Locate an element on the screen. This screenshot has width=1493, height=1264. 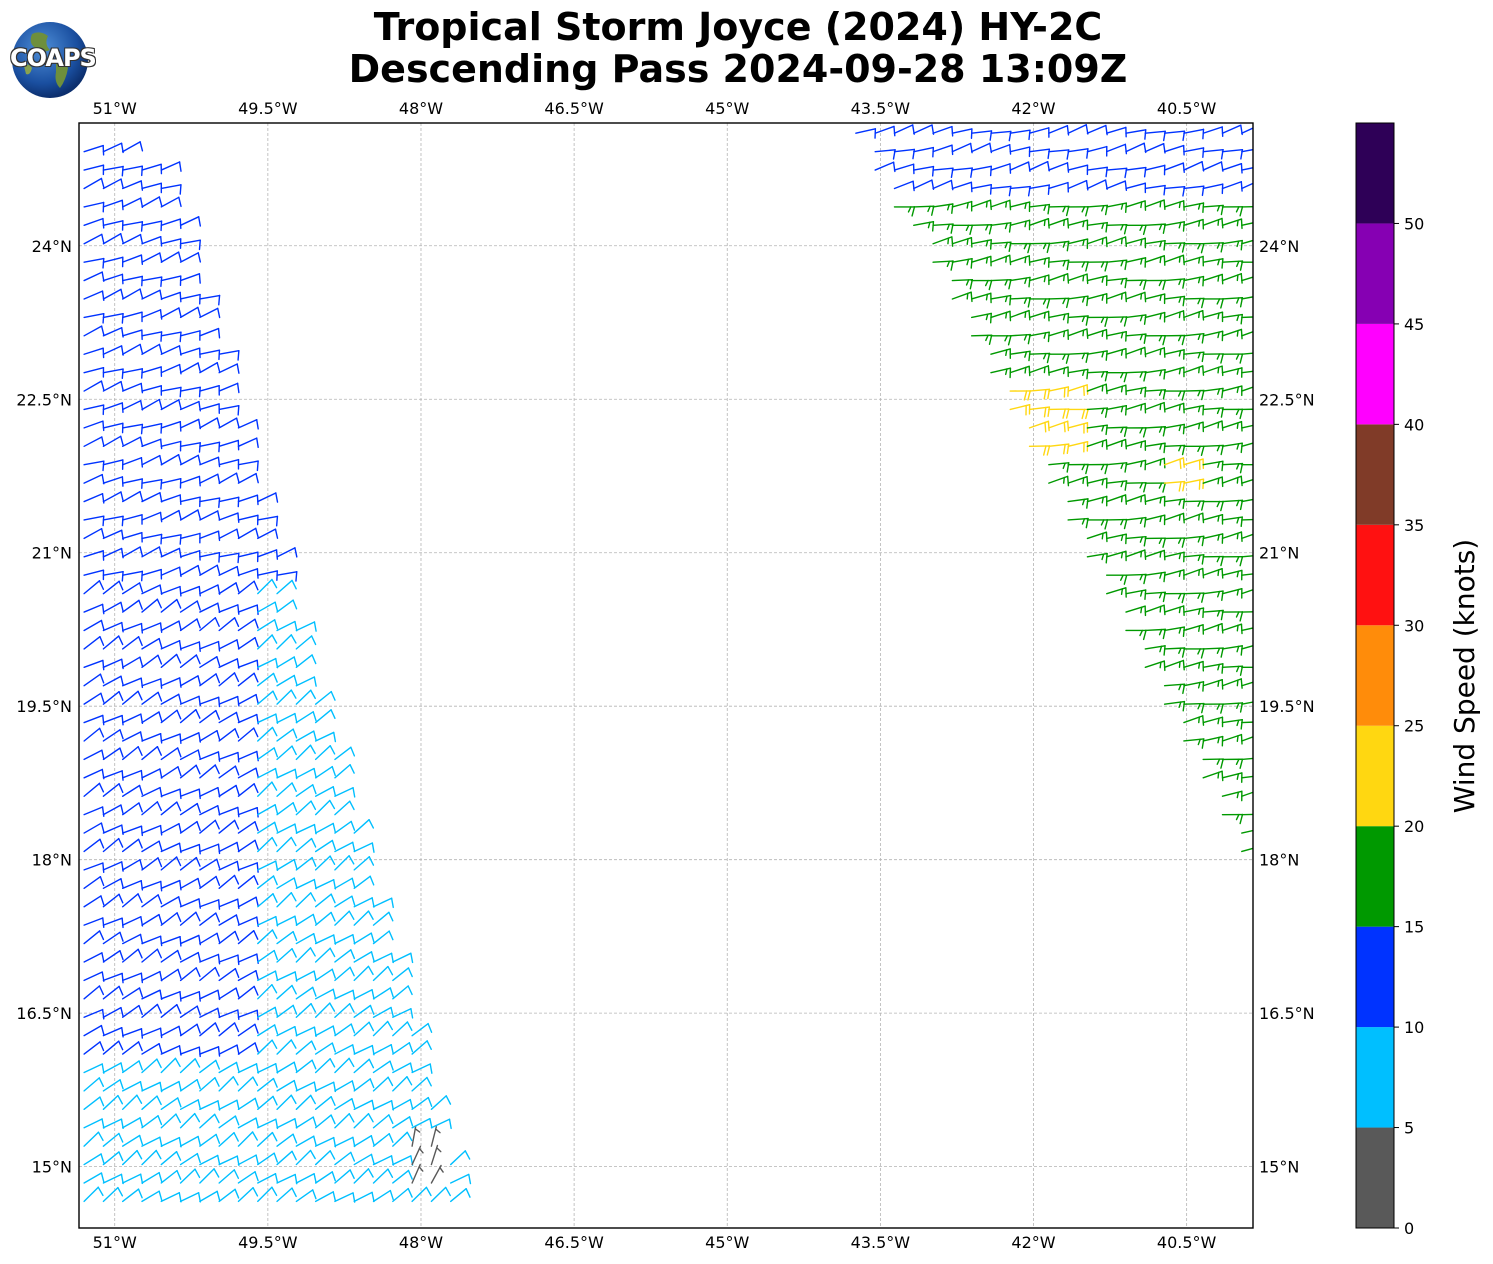
colorbar-segment is located at coordinates (1375, 173).